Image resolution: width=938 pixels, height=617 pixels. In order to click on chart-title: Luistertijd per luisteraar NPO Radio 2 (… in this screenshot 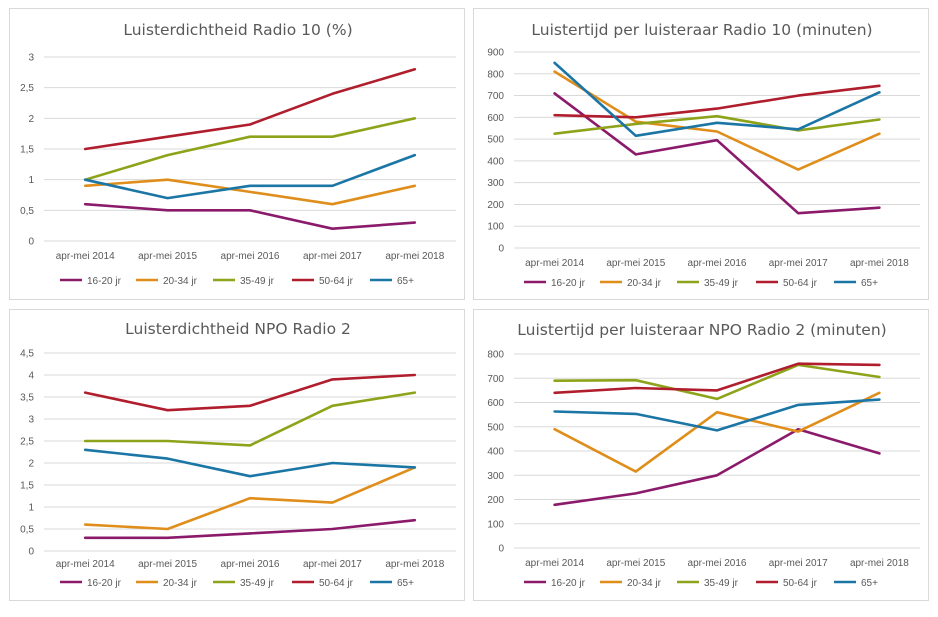, I will do `click(701, 330)`.